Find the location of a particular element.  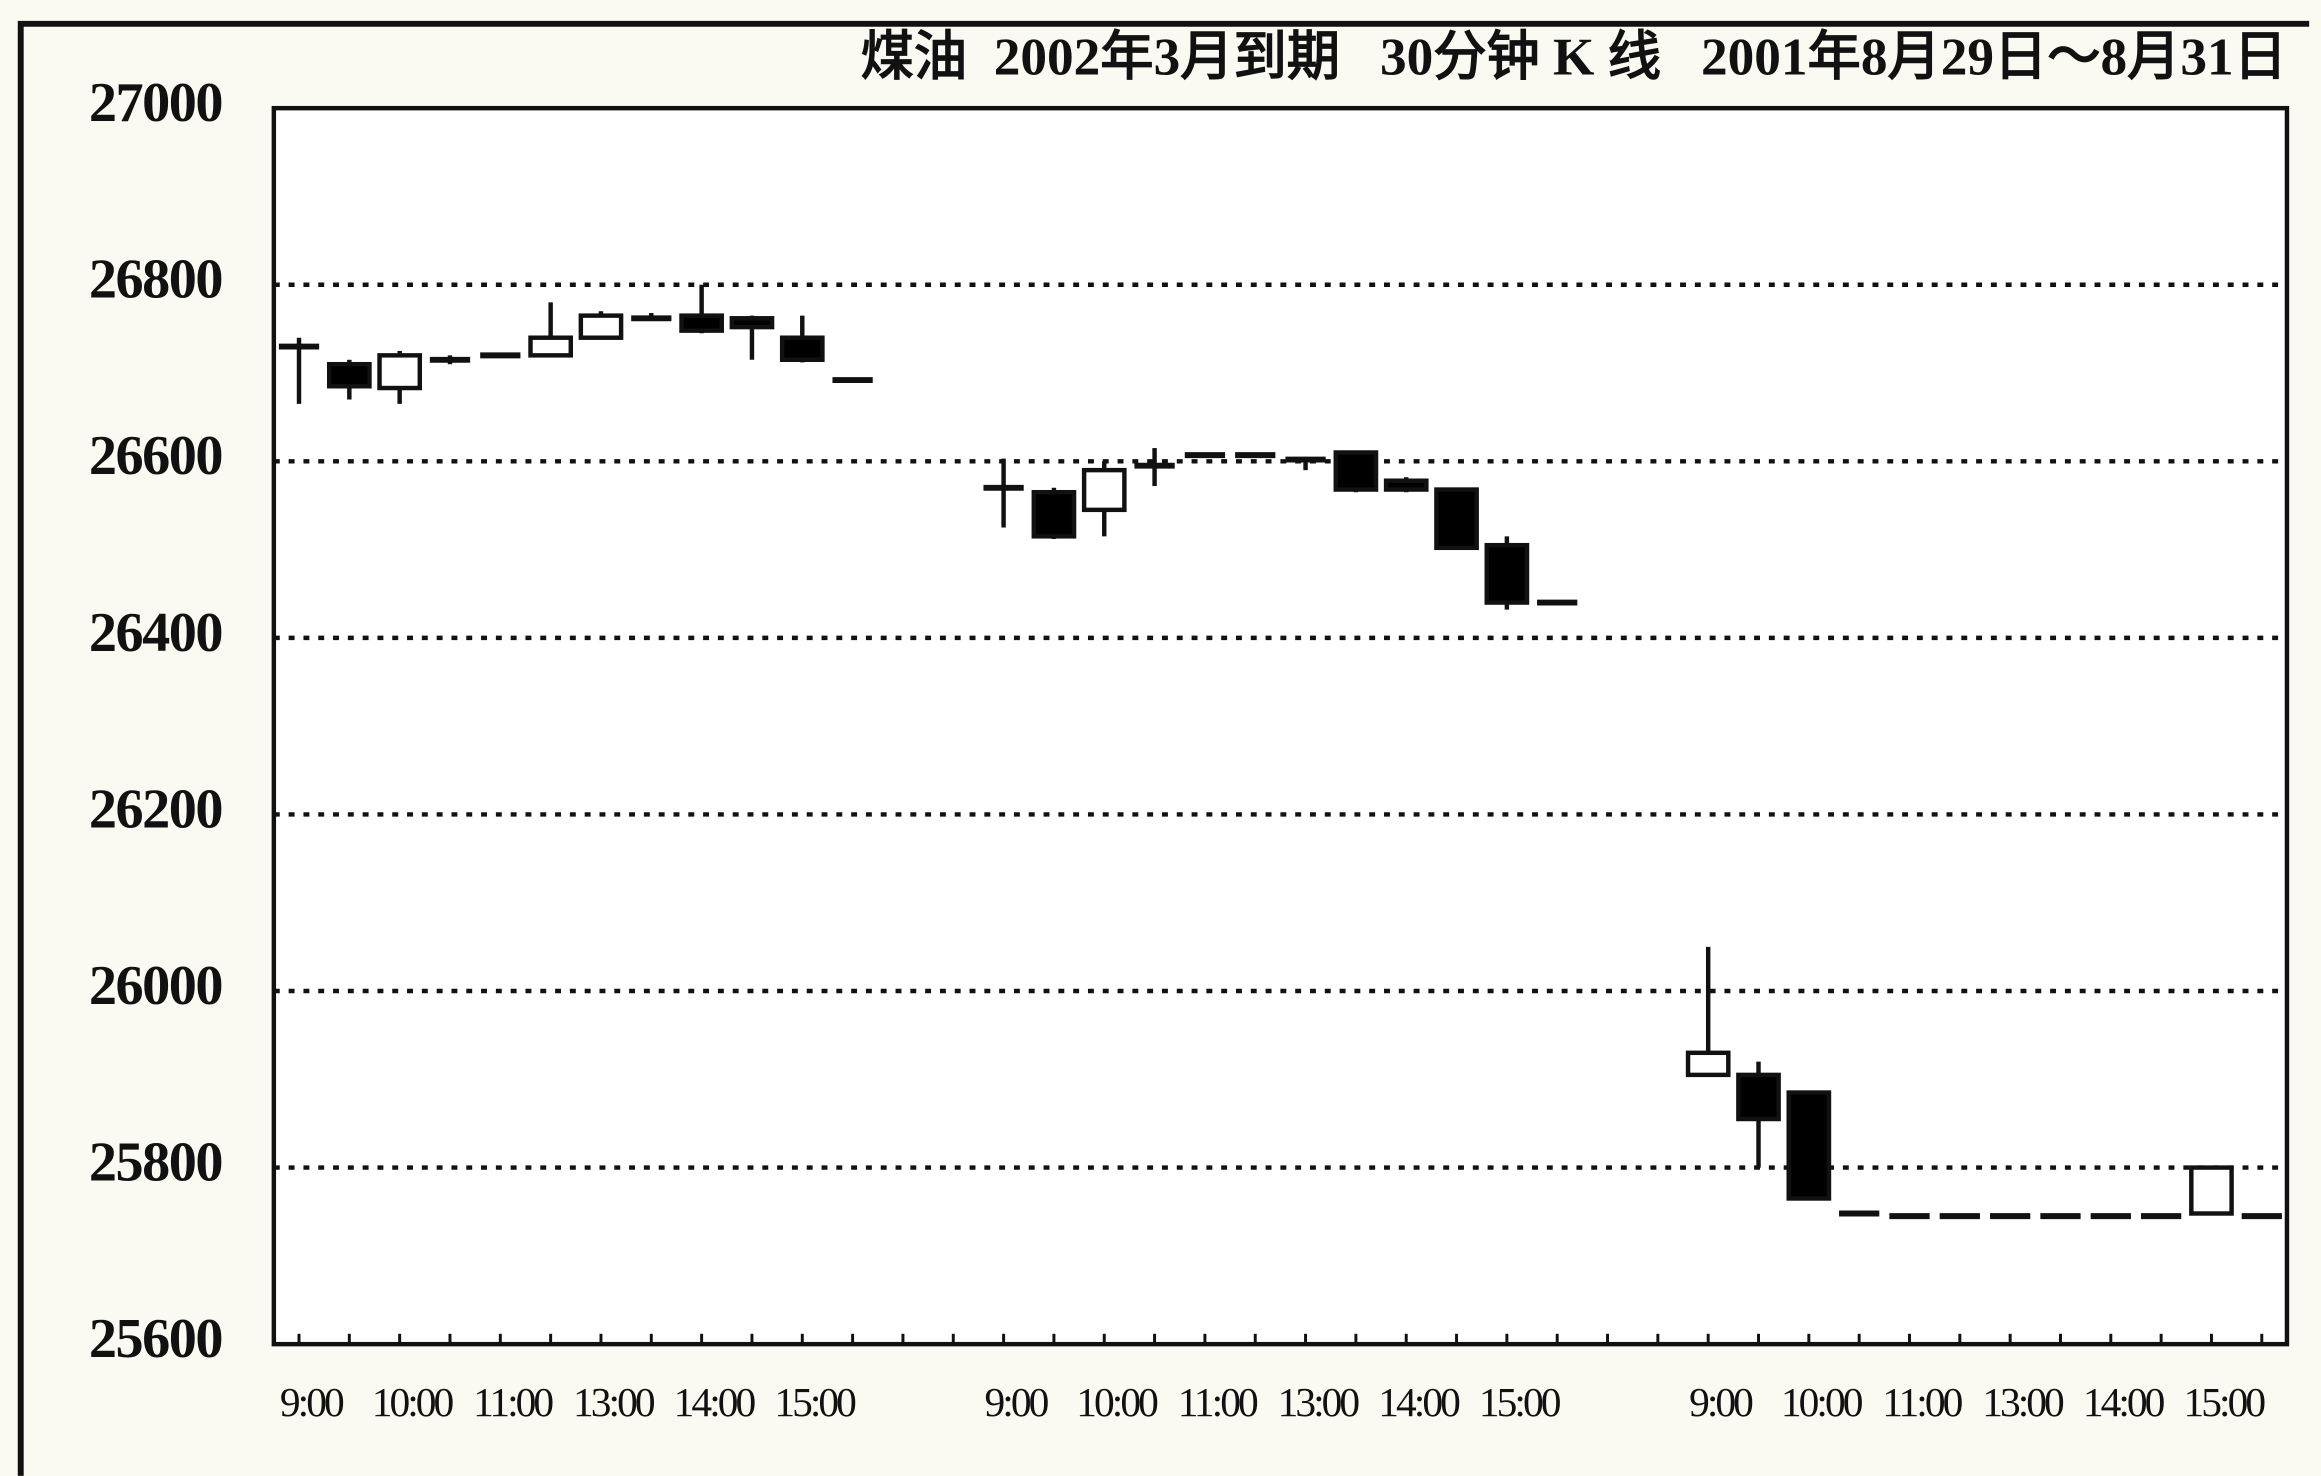

y-tick-label: 26800 is located at coordinates (155, 280).